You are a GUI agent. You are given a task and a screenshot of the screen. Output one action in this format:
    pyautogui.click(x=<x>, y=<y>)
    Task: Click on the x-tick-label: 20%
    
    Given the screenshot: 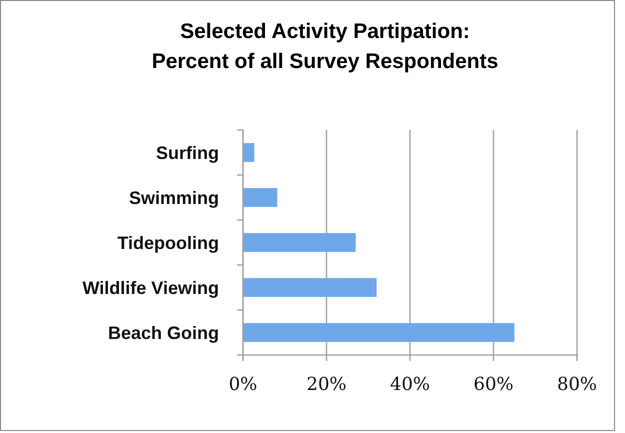 What is the action you would take?
    pyautogui.click(x=326, y=384)
    